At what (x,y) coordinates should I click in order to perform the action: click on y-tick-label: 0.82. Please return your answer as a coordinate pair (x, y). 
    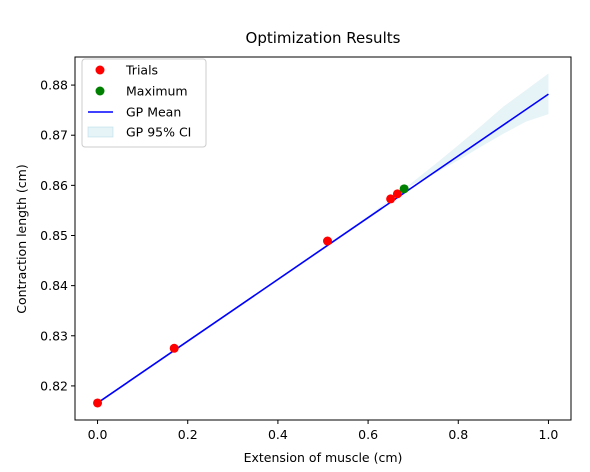
    Looking at the image, I should click on (54, 385).